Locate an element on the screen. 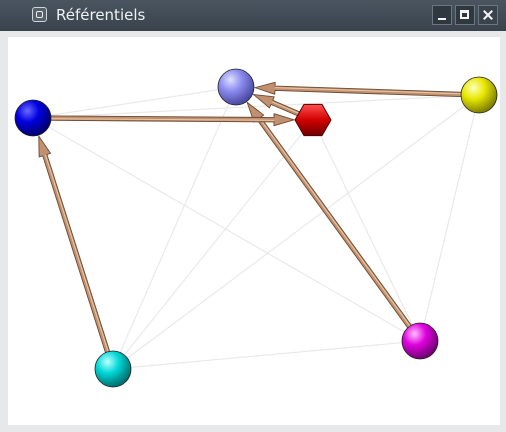  faint-edge-cyan-magenta is located at coordinates (266, 355).